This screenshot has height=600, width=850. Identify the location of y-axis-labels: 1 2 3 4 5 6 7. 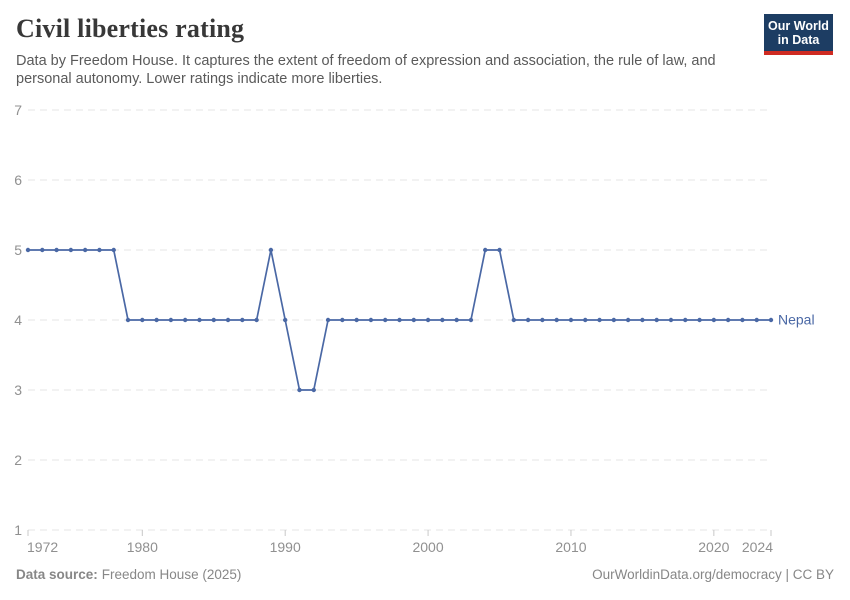
(18, 320).